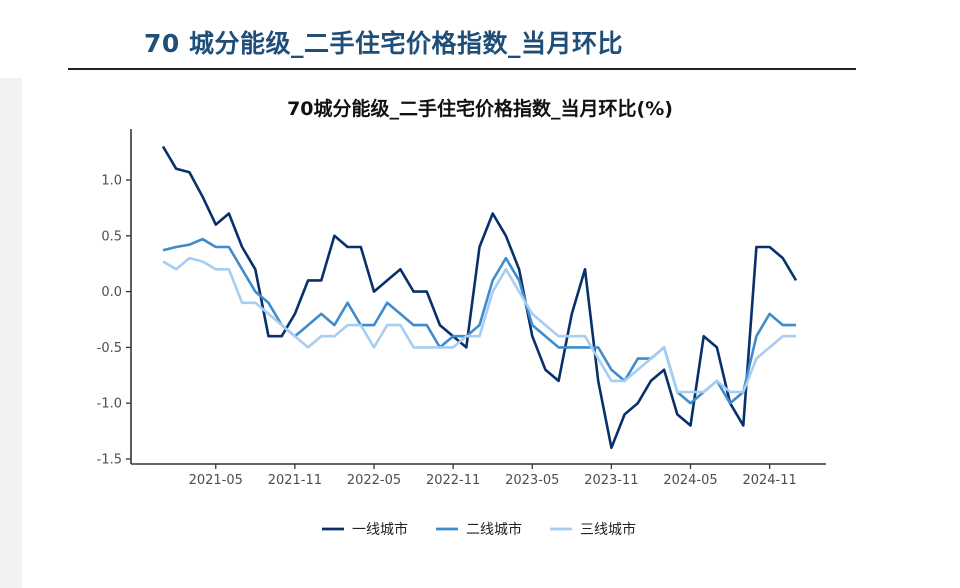 This screenshot has height=588, width=960. What do you see at coordinates (769, 480) in the screenshot?
I see `x-tick-label: 2024-11` at bounding box center [769, 480].